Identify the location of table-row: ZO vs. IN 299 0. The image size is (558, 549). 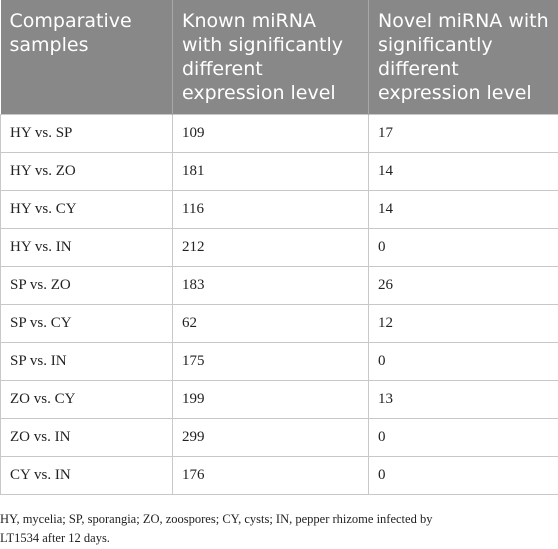
(279, 437).